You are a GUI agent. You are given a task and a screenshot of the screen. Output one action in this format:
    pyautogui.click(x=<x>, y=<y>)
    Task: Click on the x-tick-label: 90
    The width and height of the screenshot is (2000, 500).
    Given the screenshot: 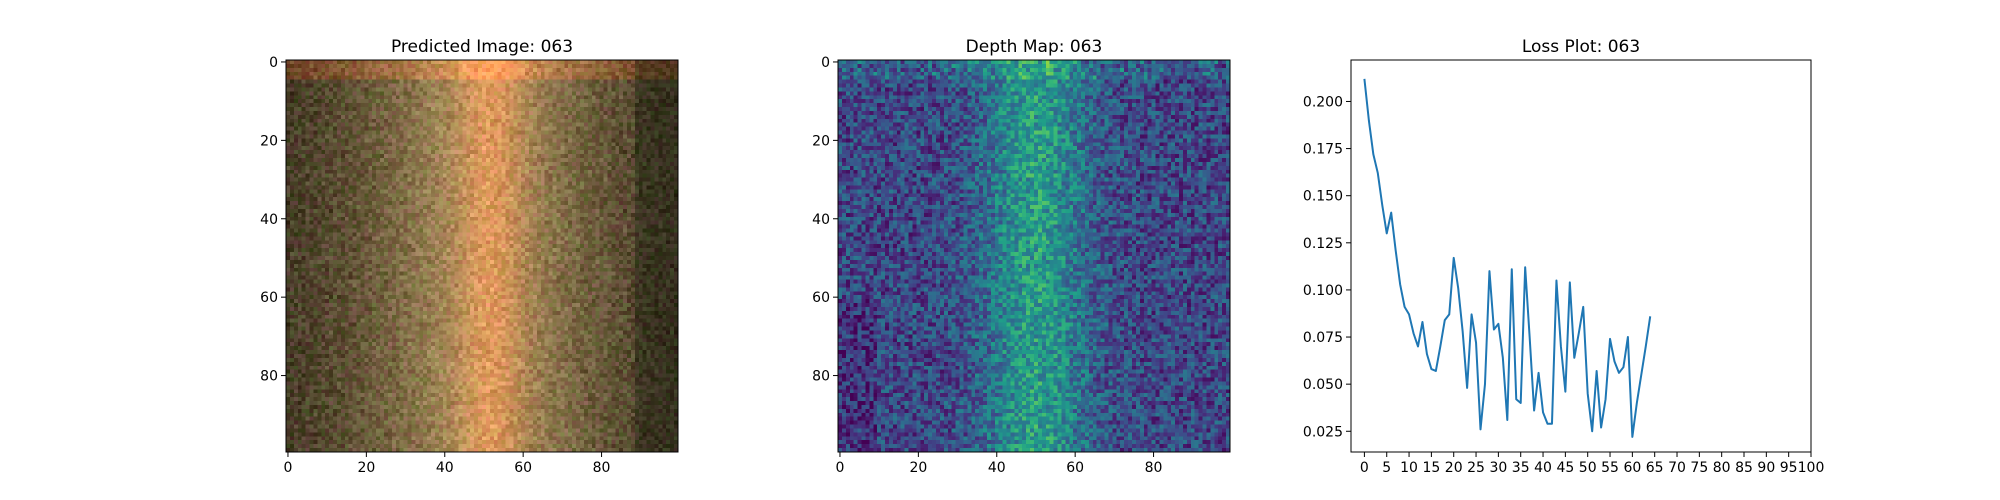 What is the action you would take?
    pyautogui.click(x=1766, y=468)
    